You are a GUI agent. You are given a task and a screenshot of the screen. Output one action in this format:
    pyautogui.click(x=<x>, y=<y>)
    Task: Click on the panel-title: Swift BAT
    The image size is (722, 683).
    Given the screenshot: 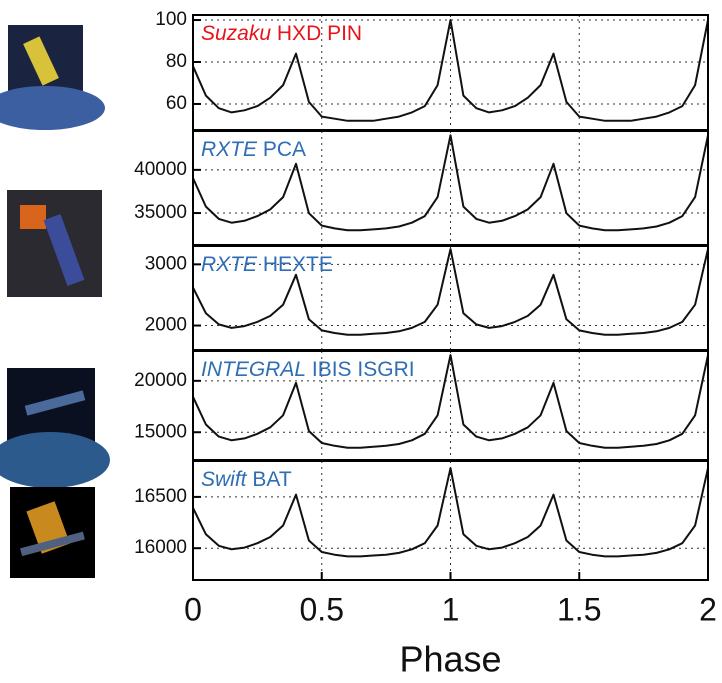 What is the action you would take?
    pyautogui.click(x=246, y=479)
    